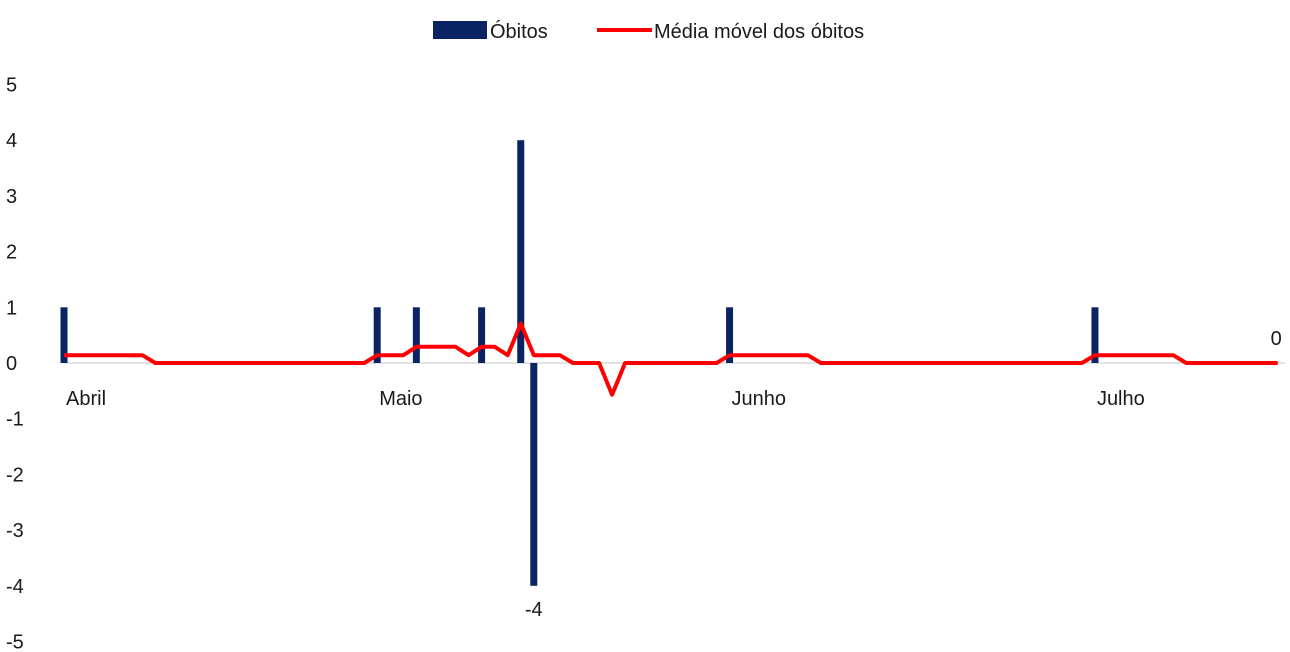 Image resolution: width=1290 pixels, height=652 pixels. What do you see at coordinates (671, 359) in the screenshot?
I see `media-movel-line` at bounding box center [671, 359].